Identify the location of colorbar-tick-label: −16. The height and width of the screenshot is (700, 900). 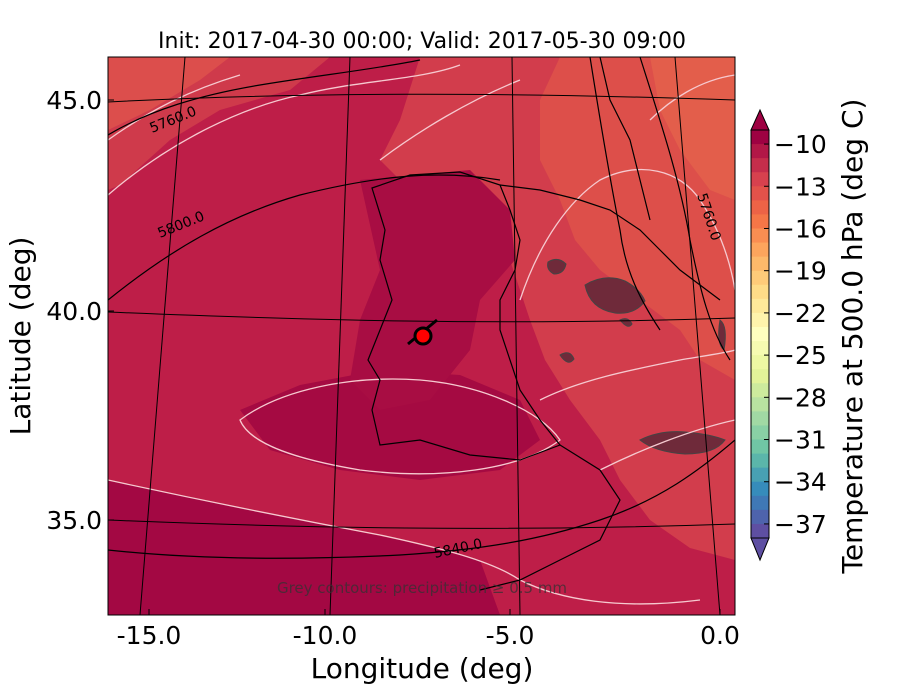
(800, 228).